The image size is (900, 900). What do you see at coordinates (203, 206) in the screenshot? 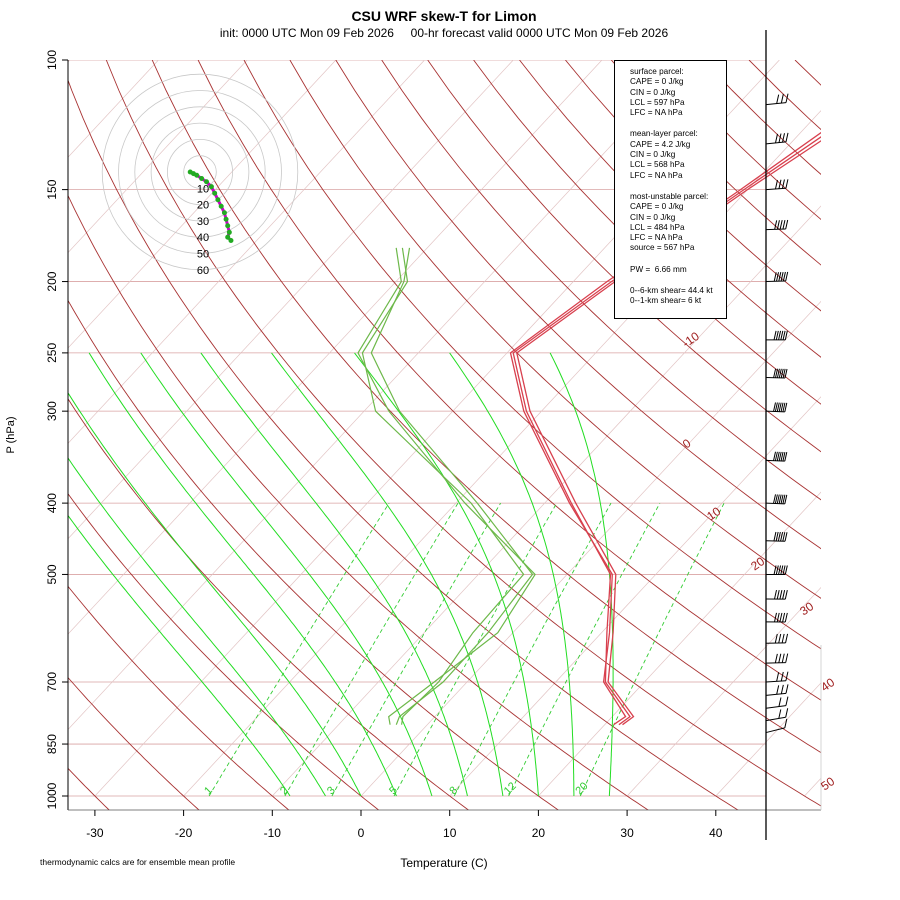
I see `hodograph-ring-label: 20` at bounding box center [203, 206].